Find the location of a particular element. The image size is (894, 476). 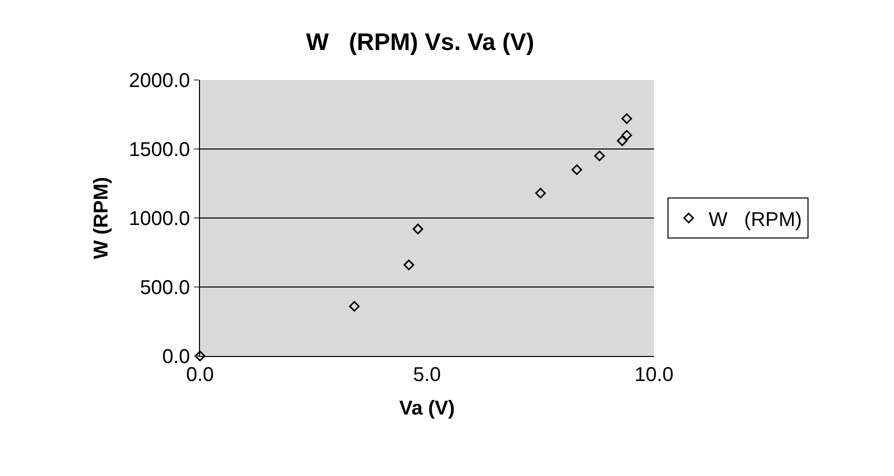

chart-title: W (RPM) Vs. Va (V) is located at coordinates (420, 42).